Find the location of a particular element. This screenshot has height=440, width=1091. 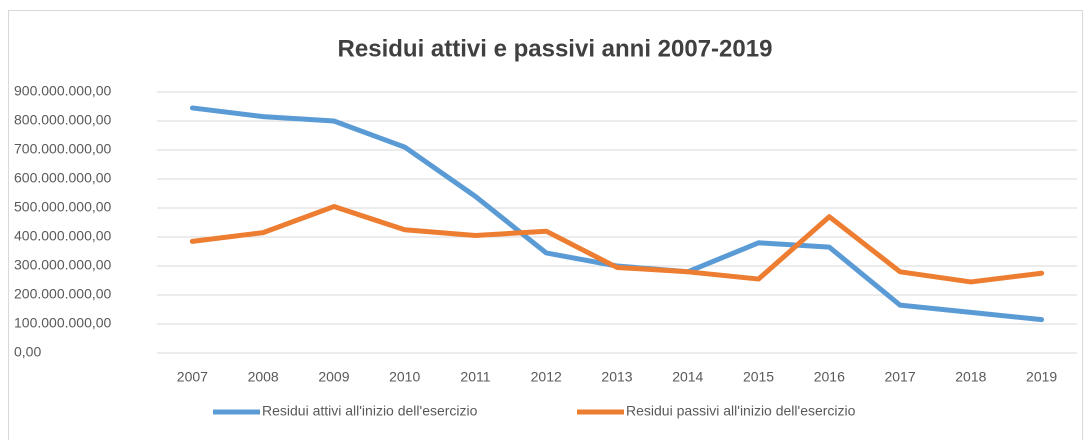

y-tick-label: 800.000.000,00 is located at coordinates (63, 120).